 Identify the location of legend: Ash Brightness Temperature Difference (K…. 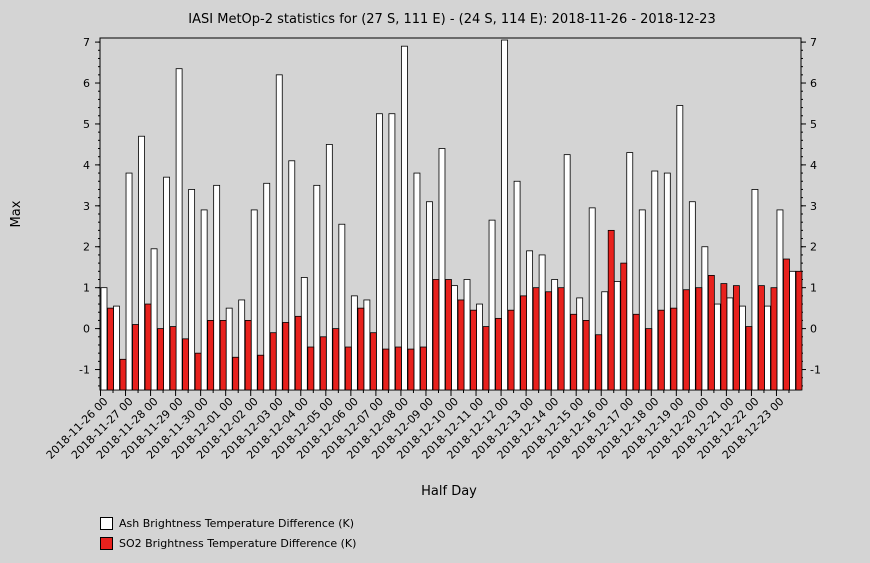
(228, 533).